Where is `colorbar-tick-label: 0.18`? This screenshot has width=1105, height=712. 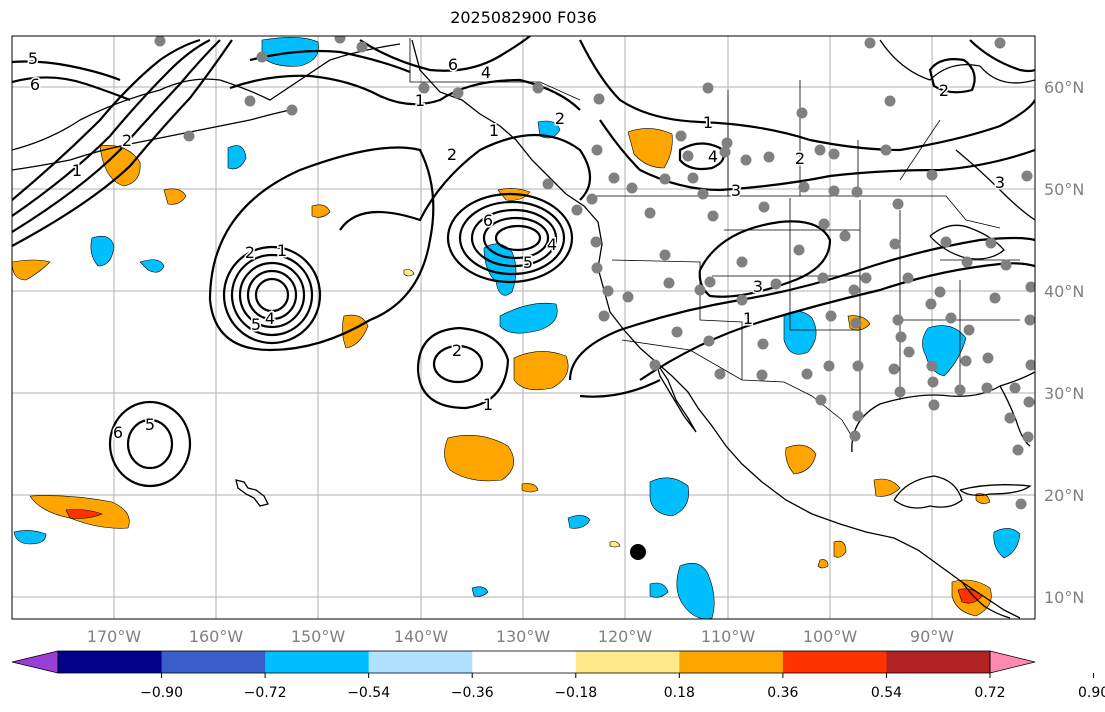 colorbar-tick-label: 0.18 is located at coordinates (679, 693).